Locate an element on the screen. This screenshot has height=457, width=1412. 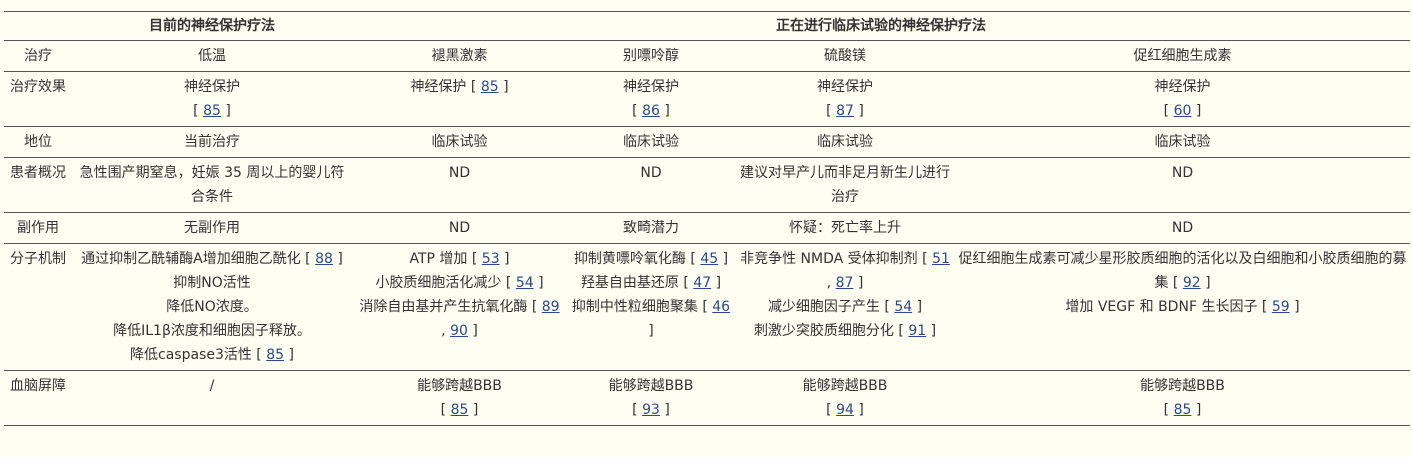
cell-line: 能够跨越BBB[ 94 ] is located at coordinates (845, 398).